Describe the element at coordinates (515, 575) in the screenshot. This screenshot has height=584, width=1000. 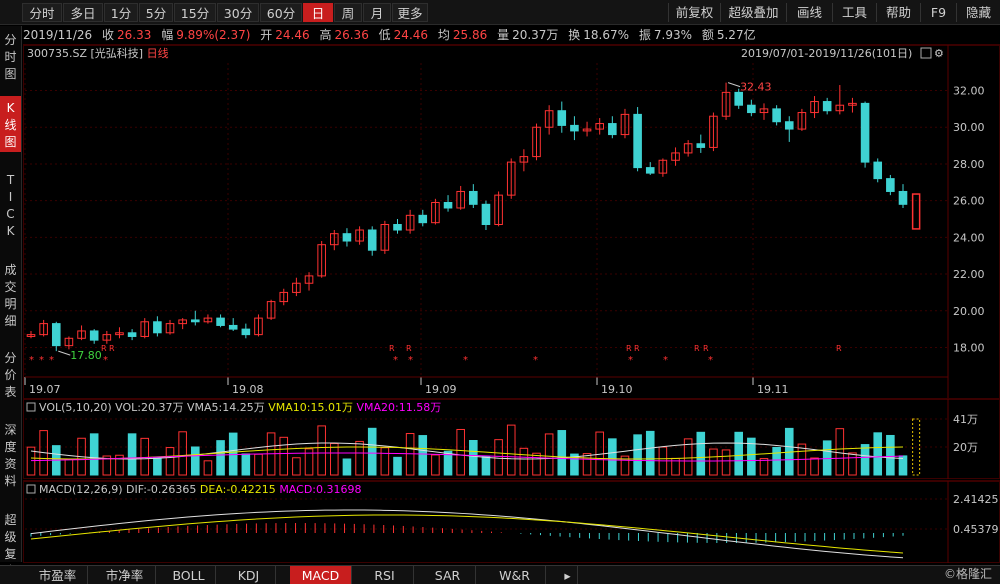
I see `tab-wr: W&R` at that location.